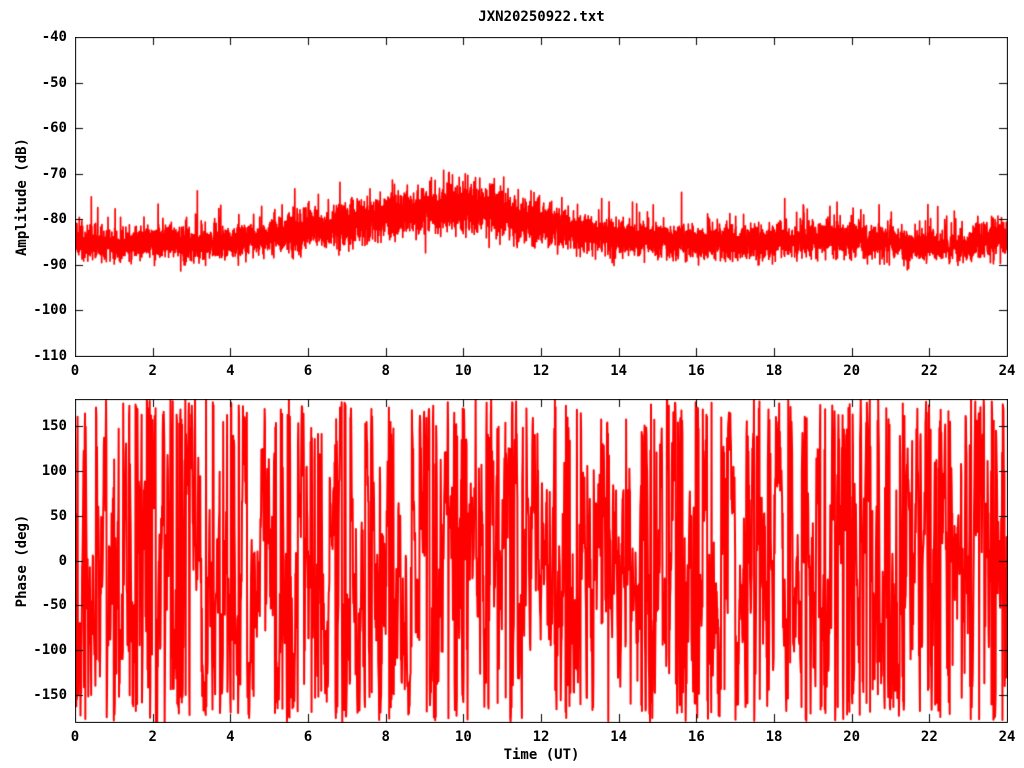 Image resolution: width=1024 pixels, height=768 pixels. I want to click on y-tick-label: -60, so click(54, 128).